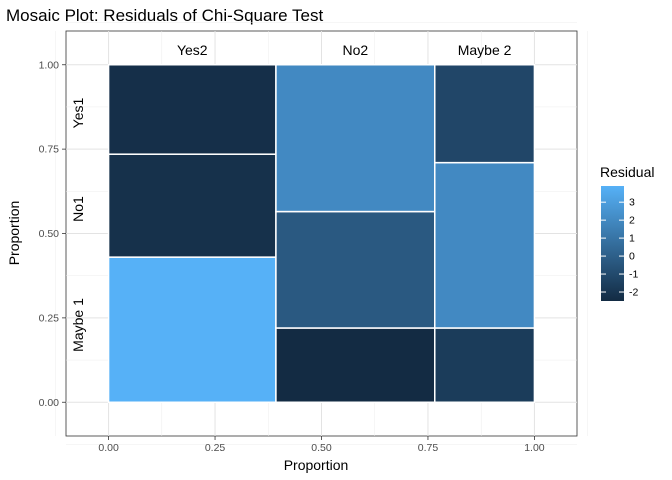 The image size is (672, 480). I want to click on legend-tick-label: -1, so click(633, 275).